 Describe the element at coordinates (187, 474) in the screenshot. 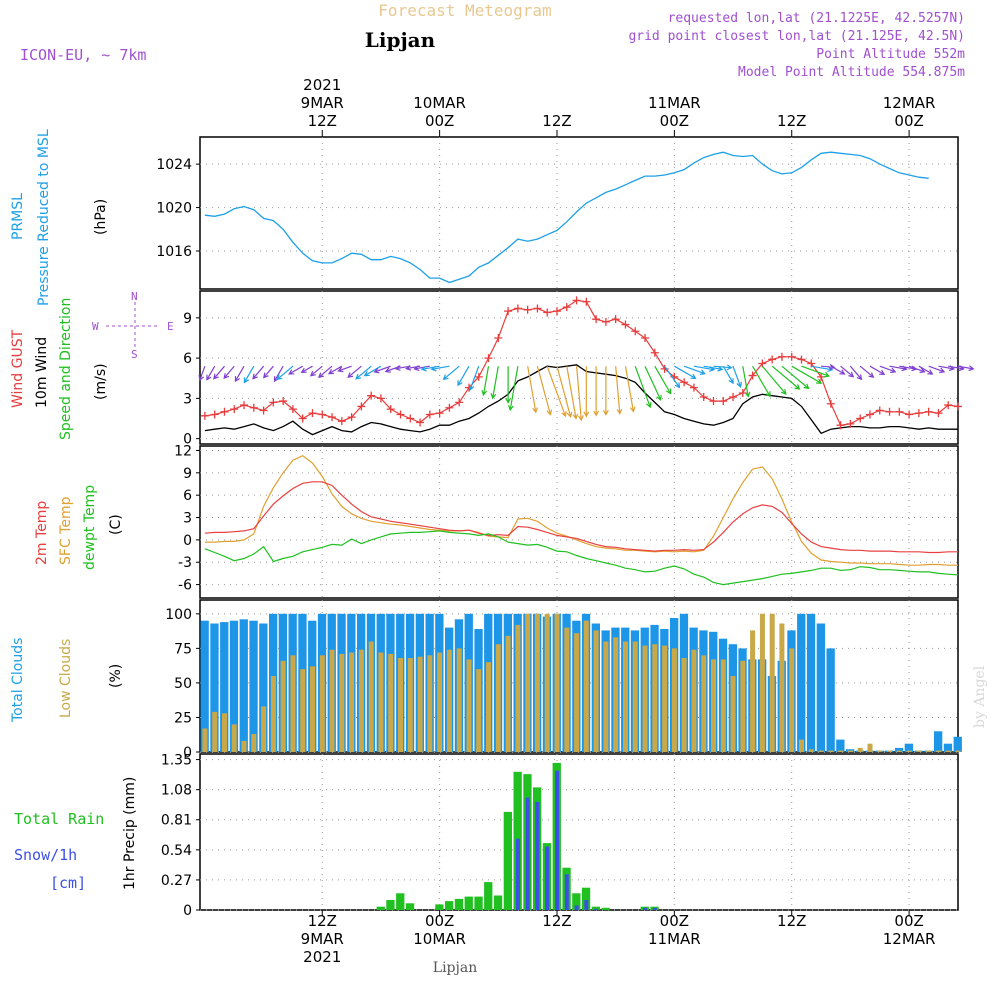

I see `temp-ytick-label: 9` at that location.